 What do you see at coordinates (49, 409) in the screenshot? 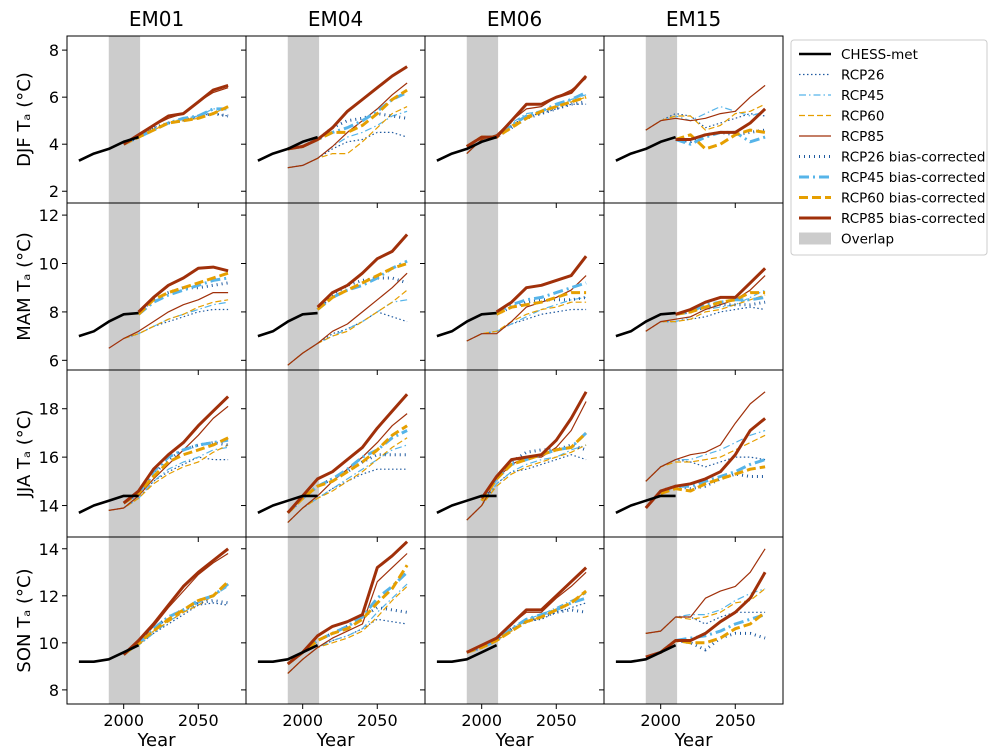
I see `y-tick-label: 18` at bounding box center [49, 409].